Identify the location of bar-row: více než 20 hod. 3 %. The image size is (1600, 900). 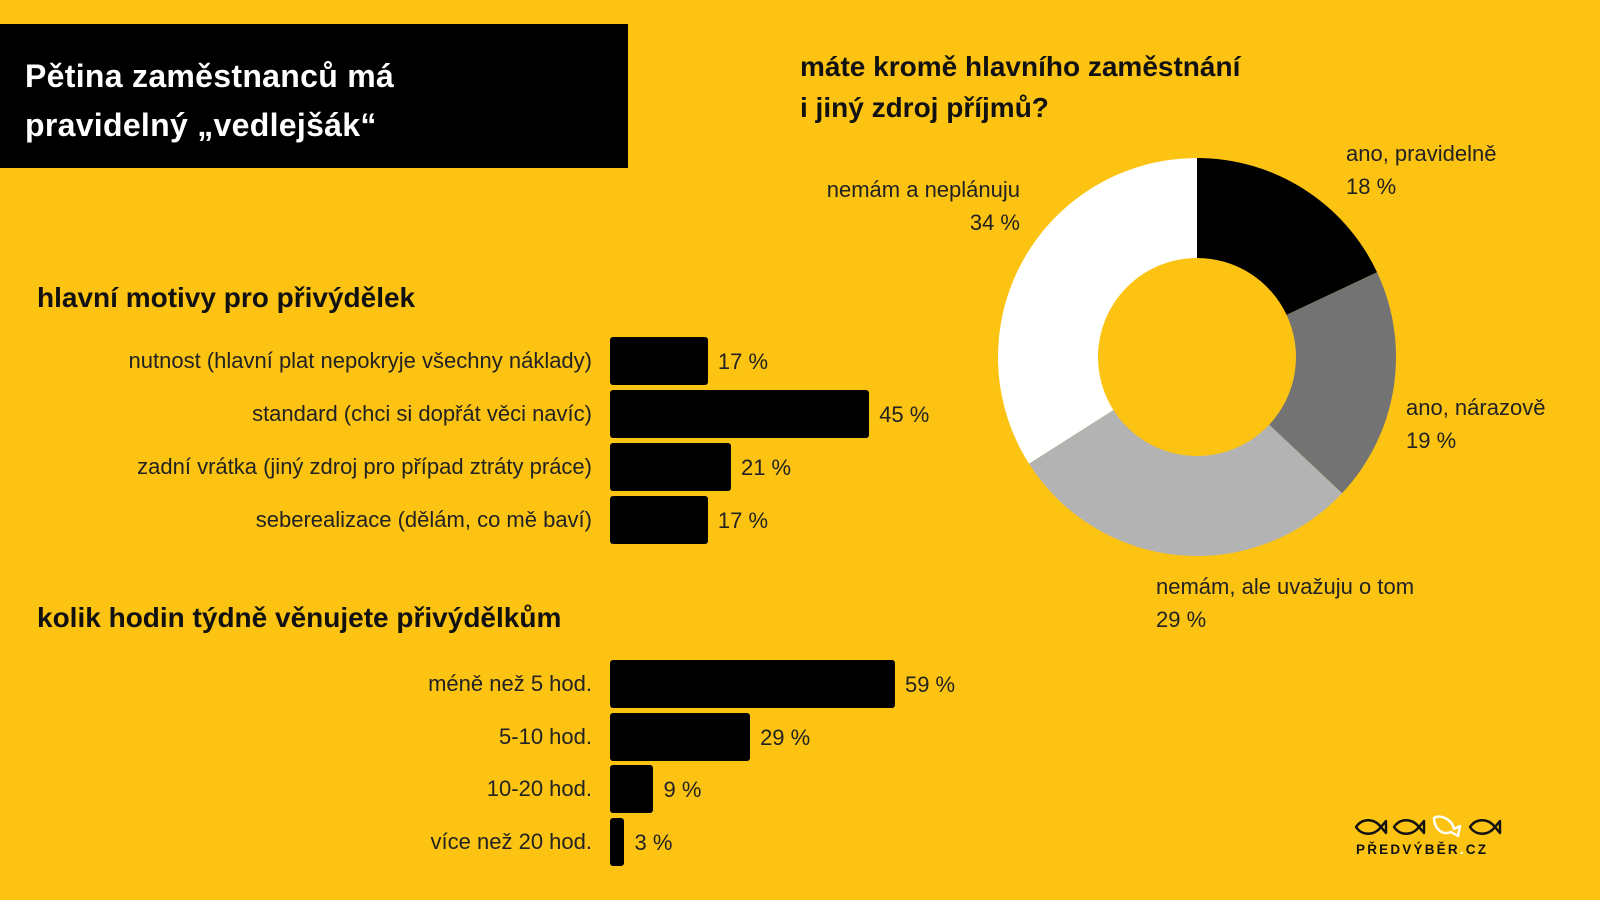
(500, 842).